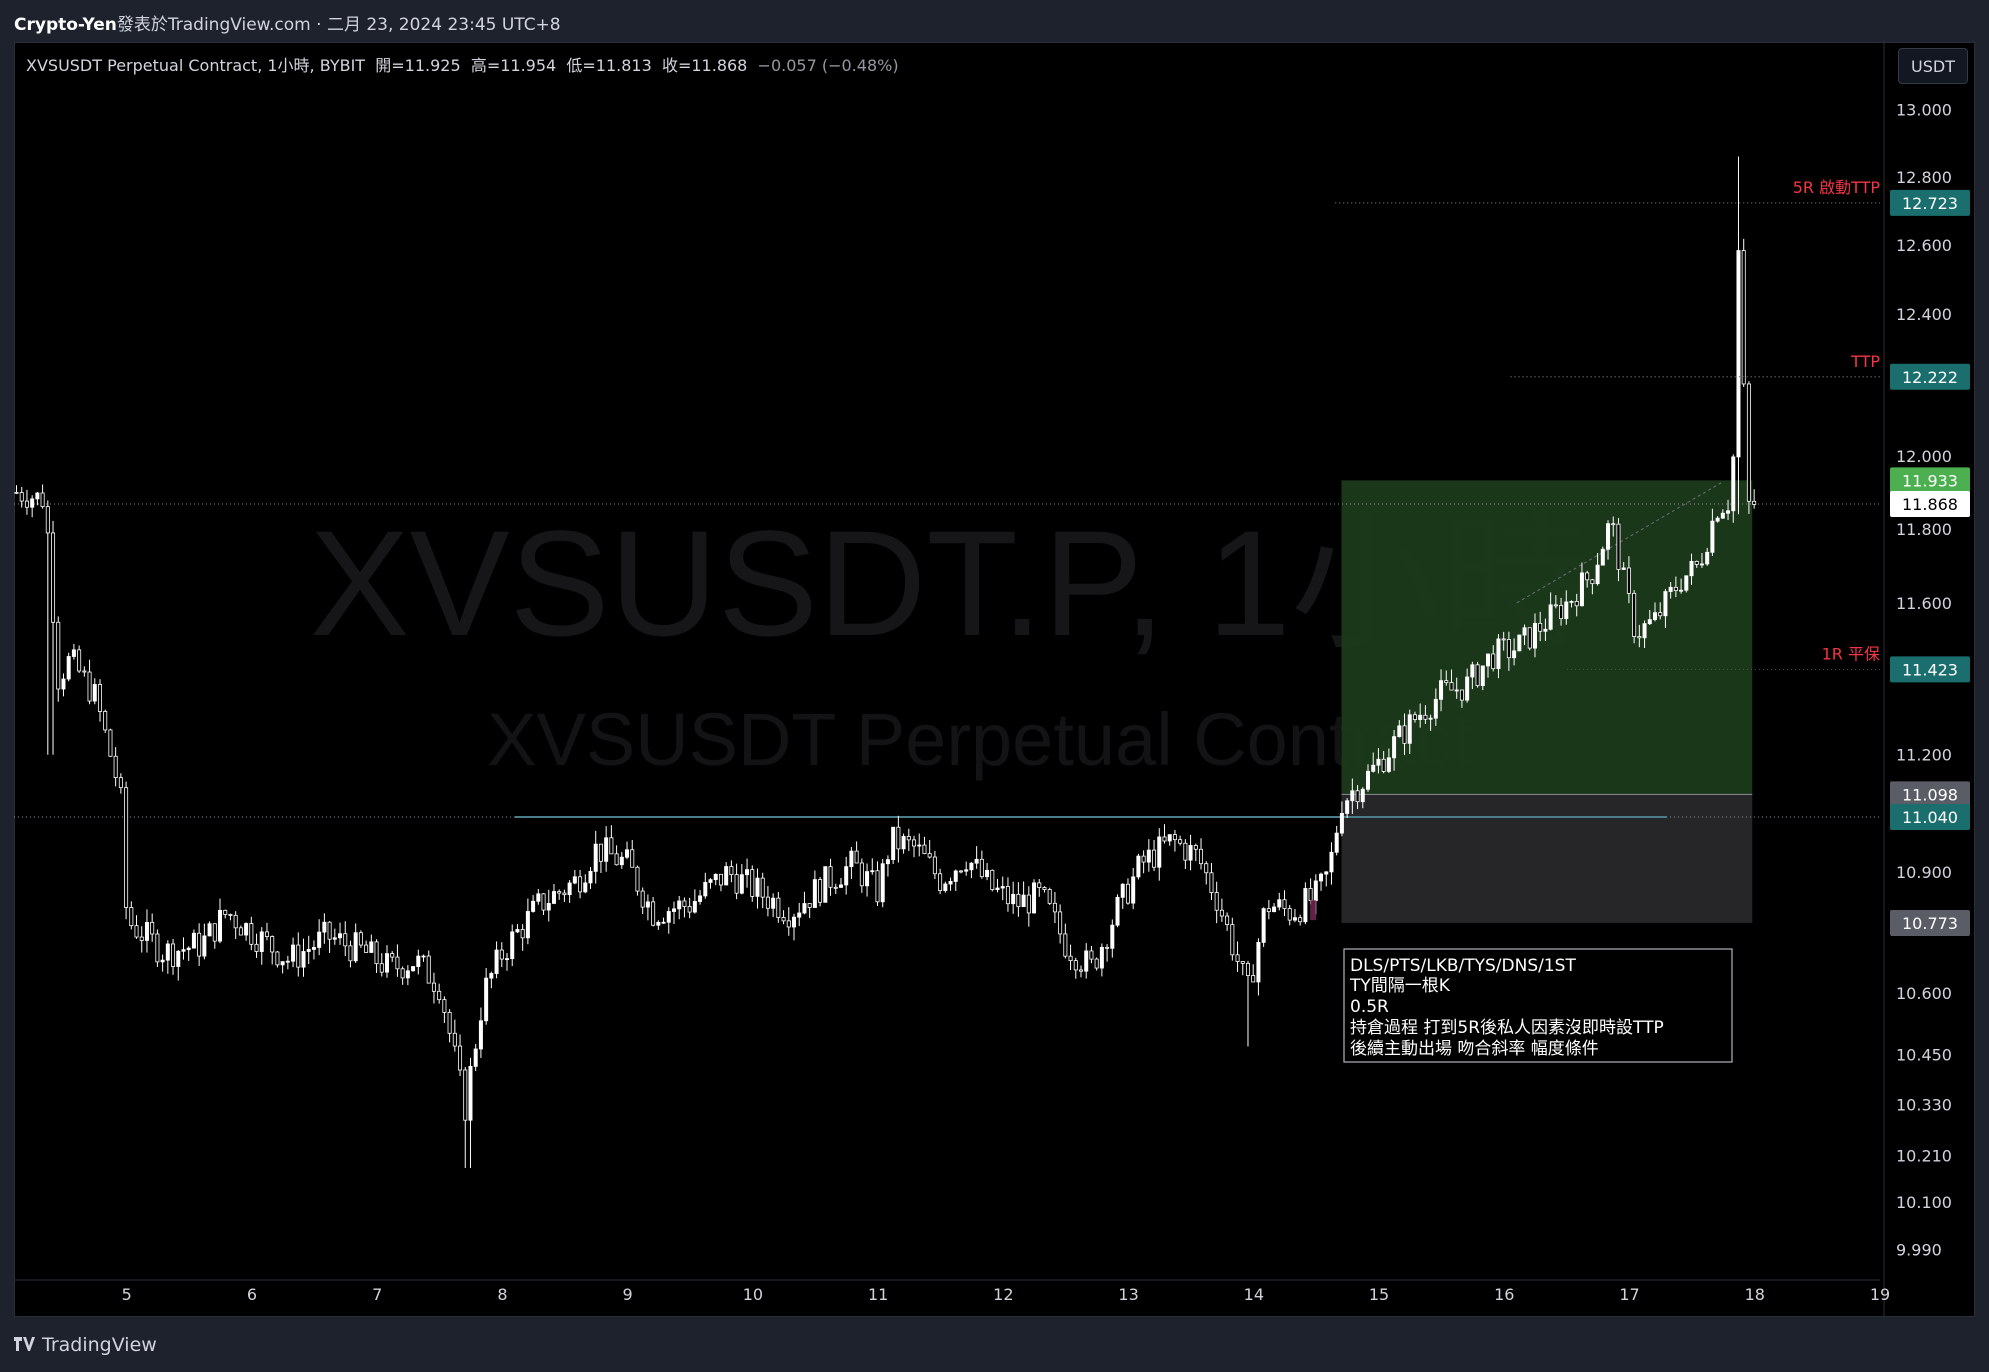 The width and height of the screenshot is (1989, 1372). I want to click on x-tick-4: 9, so click(628, 1294).